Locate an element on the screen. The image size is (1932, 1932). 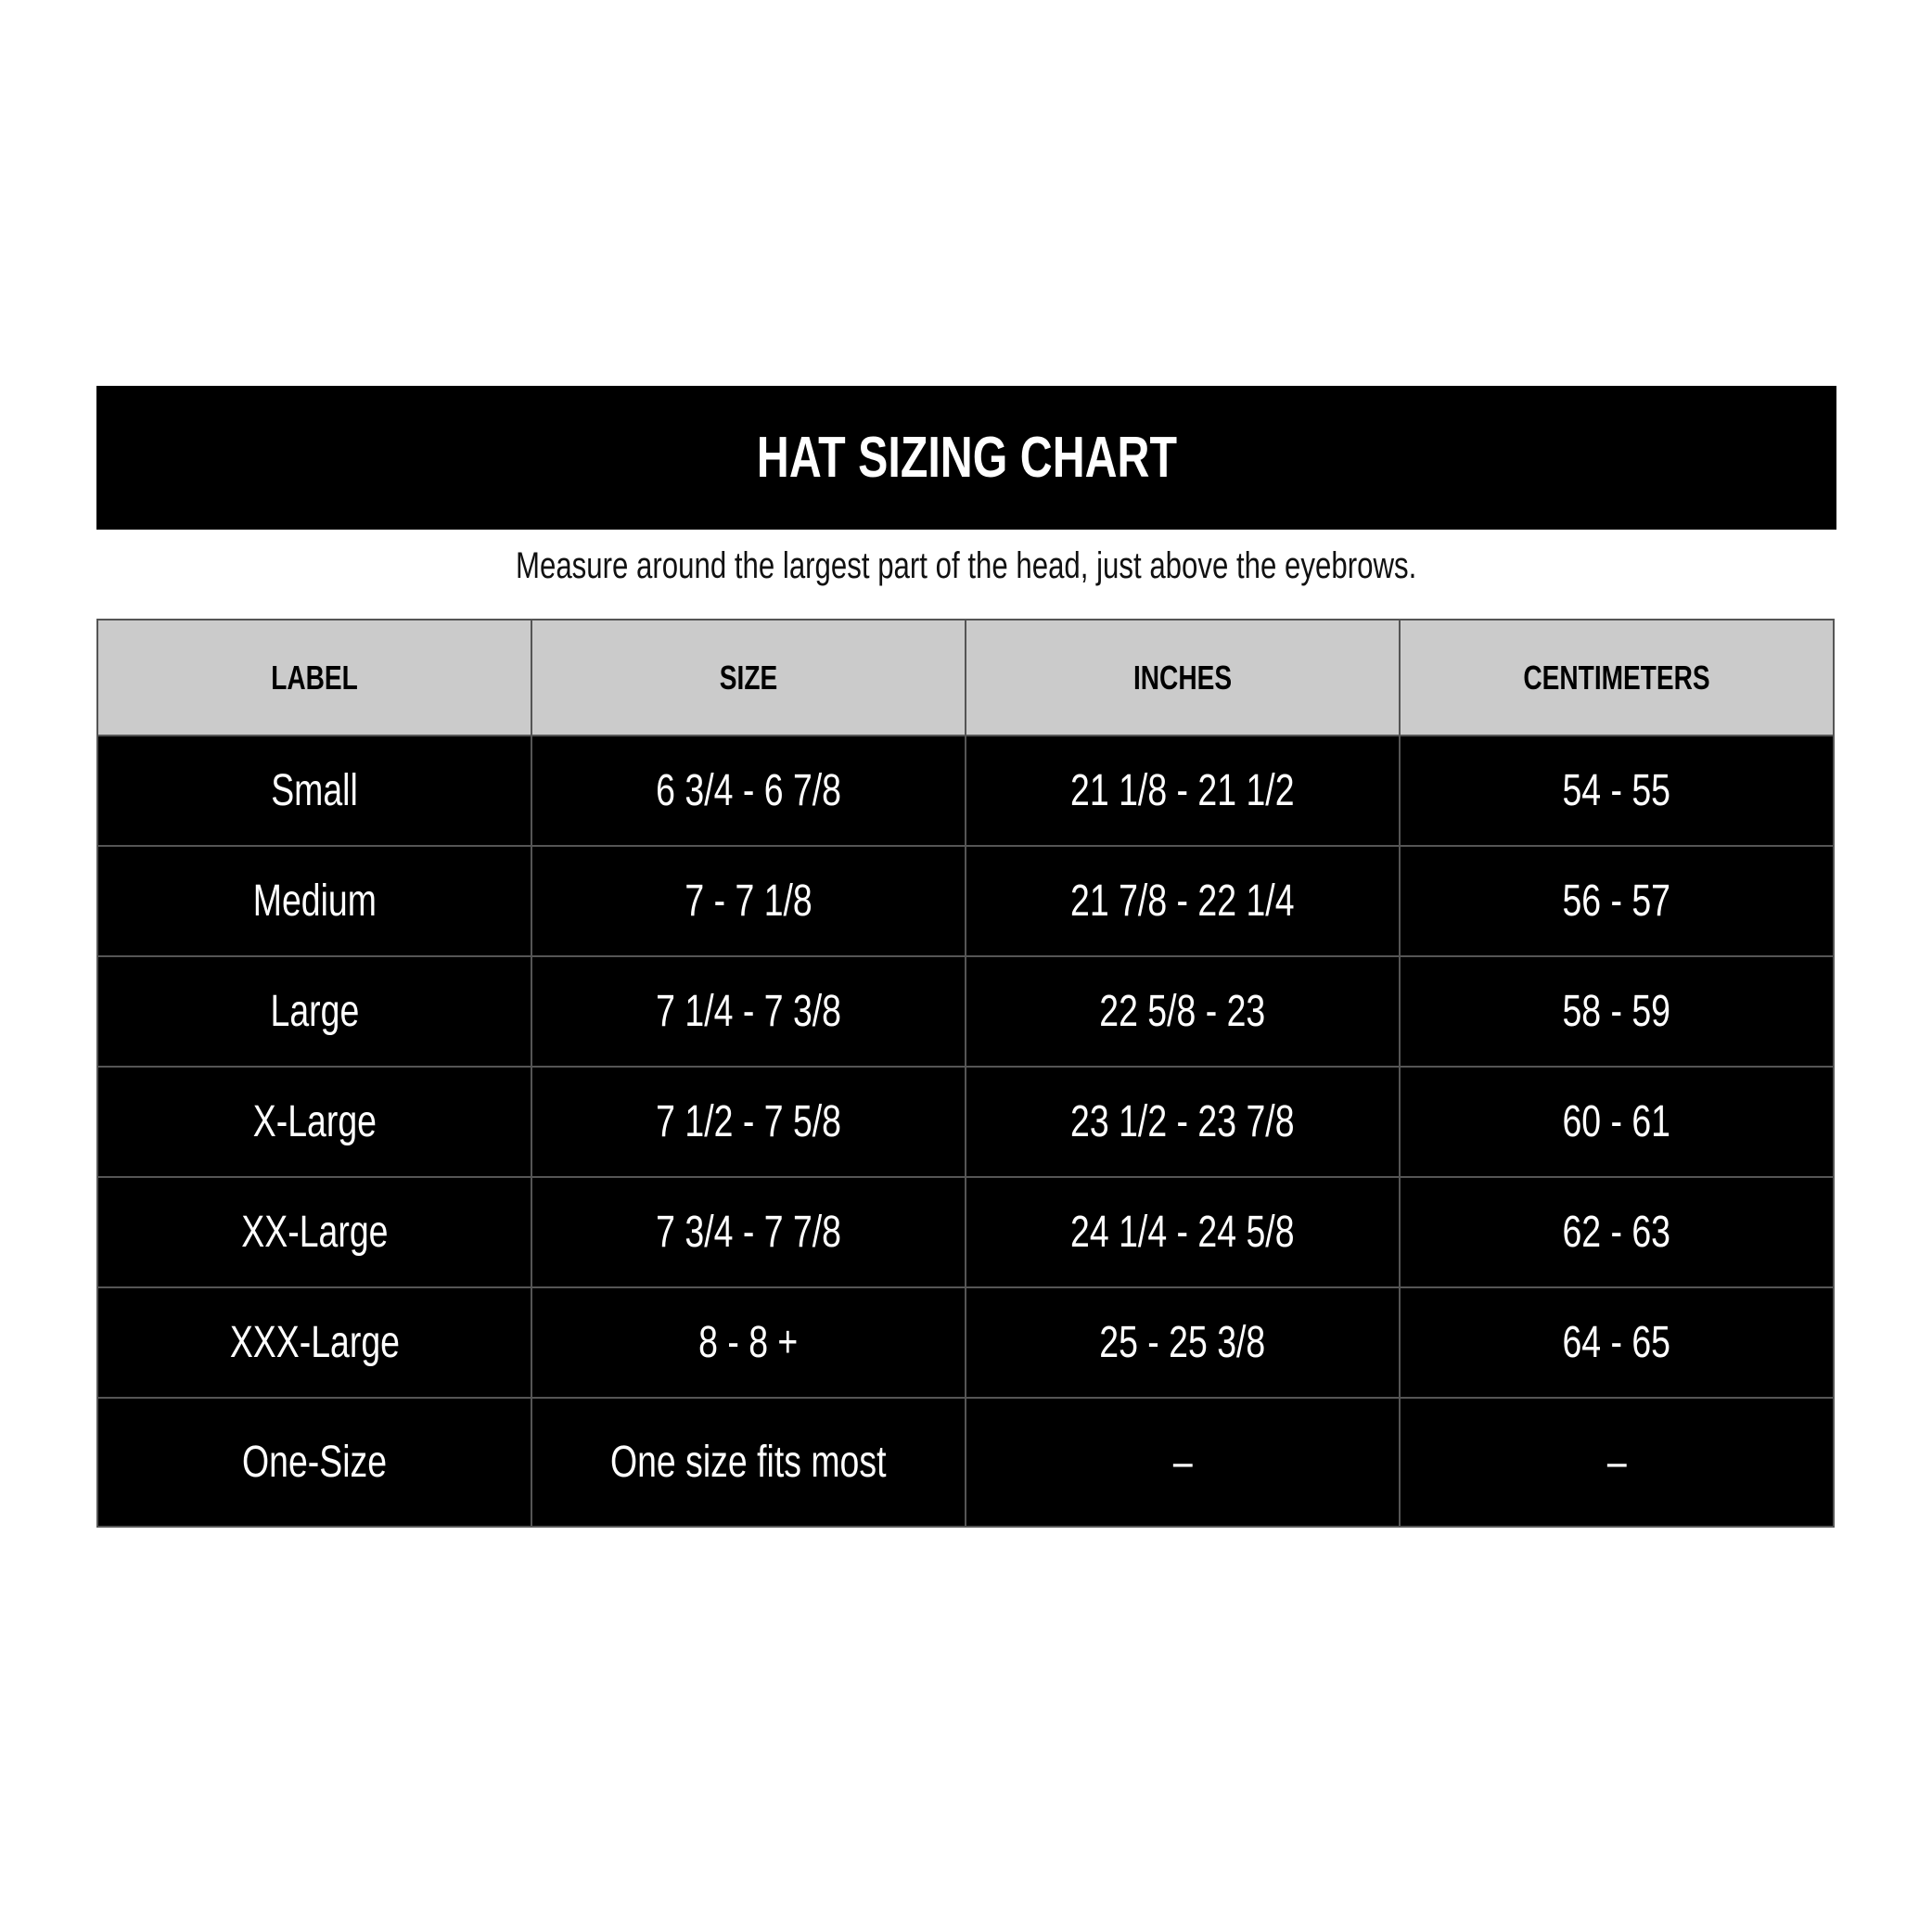
table-cell: Medium is located at coordinates (314, 901).